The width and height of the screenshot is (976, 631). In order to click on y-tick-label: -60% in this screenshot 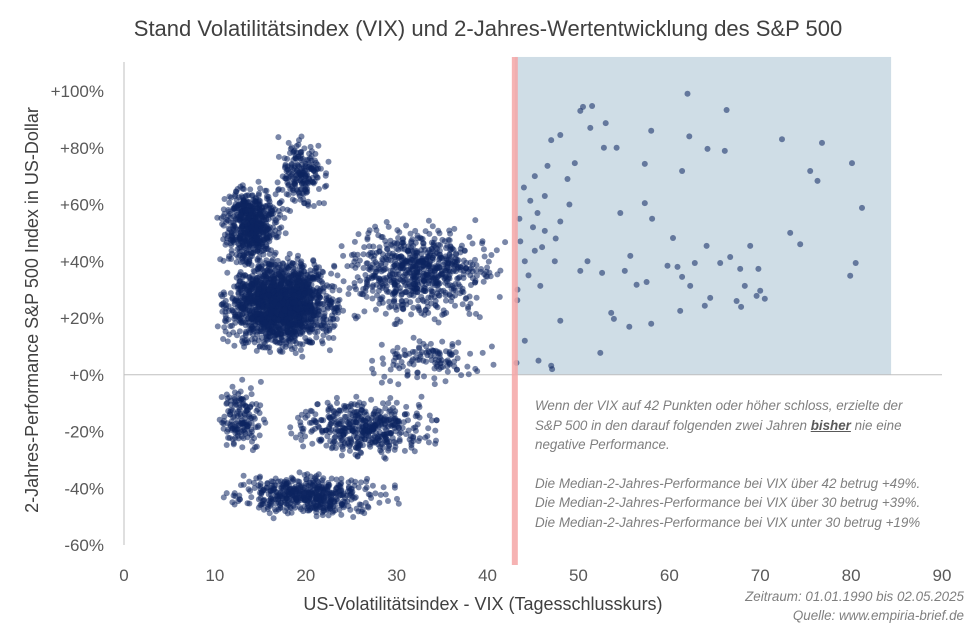, I will do `click(84, 545)`.